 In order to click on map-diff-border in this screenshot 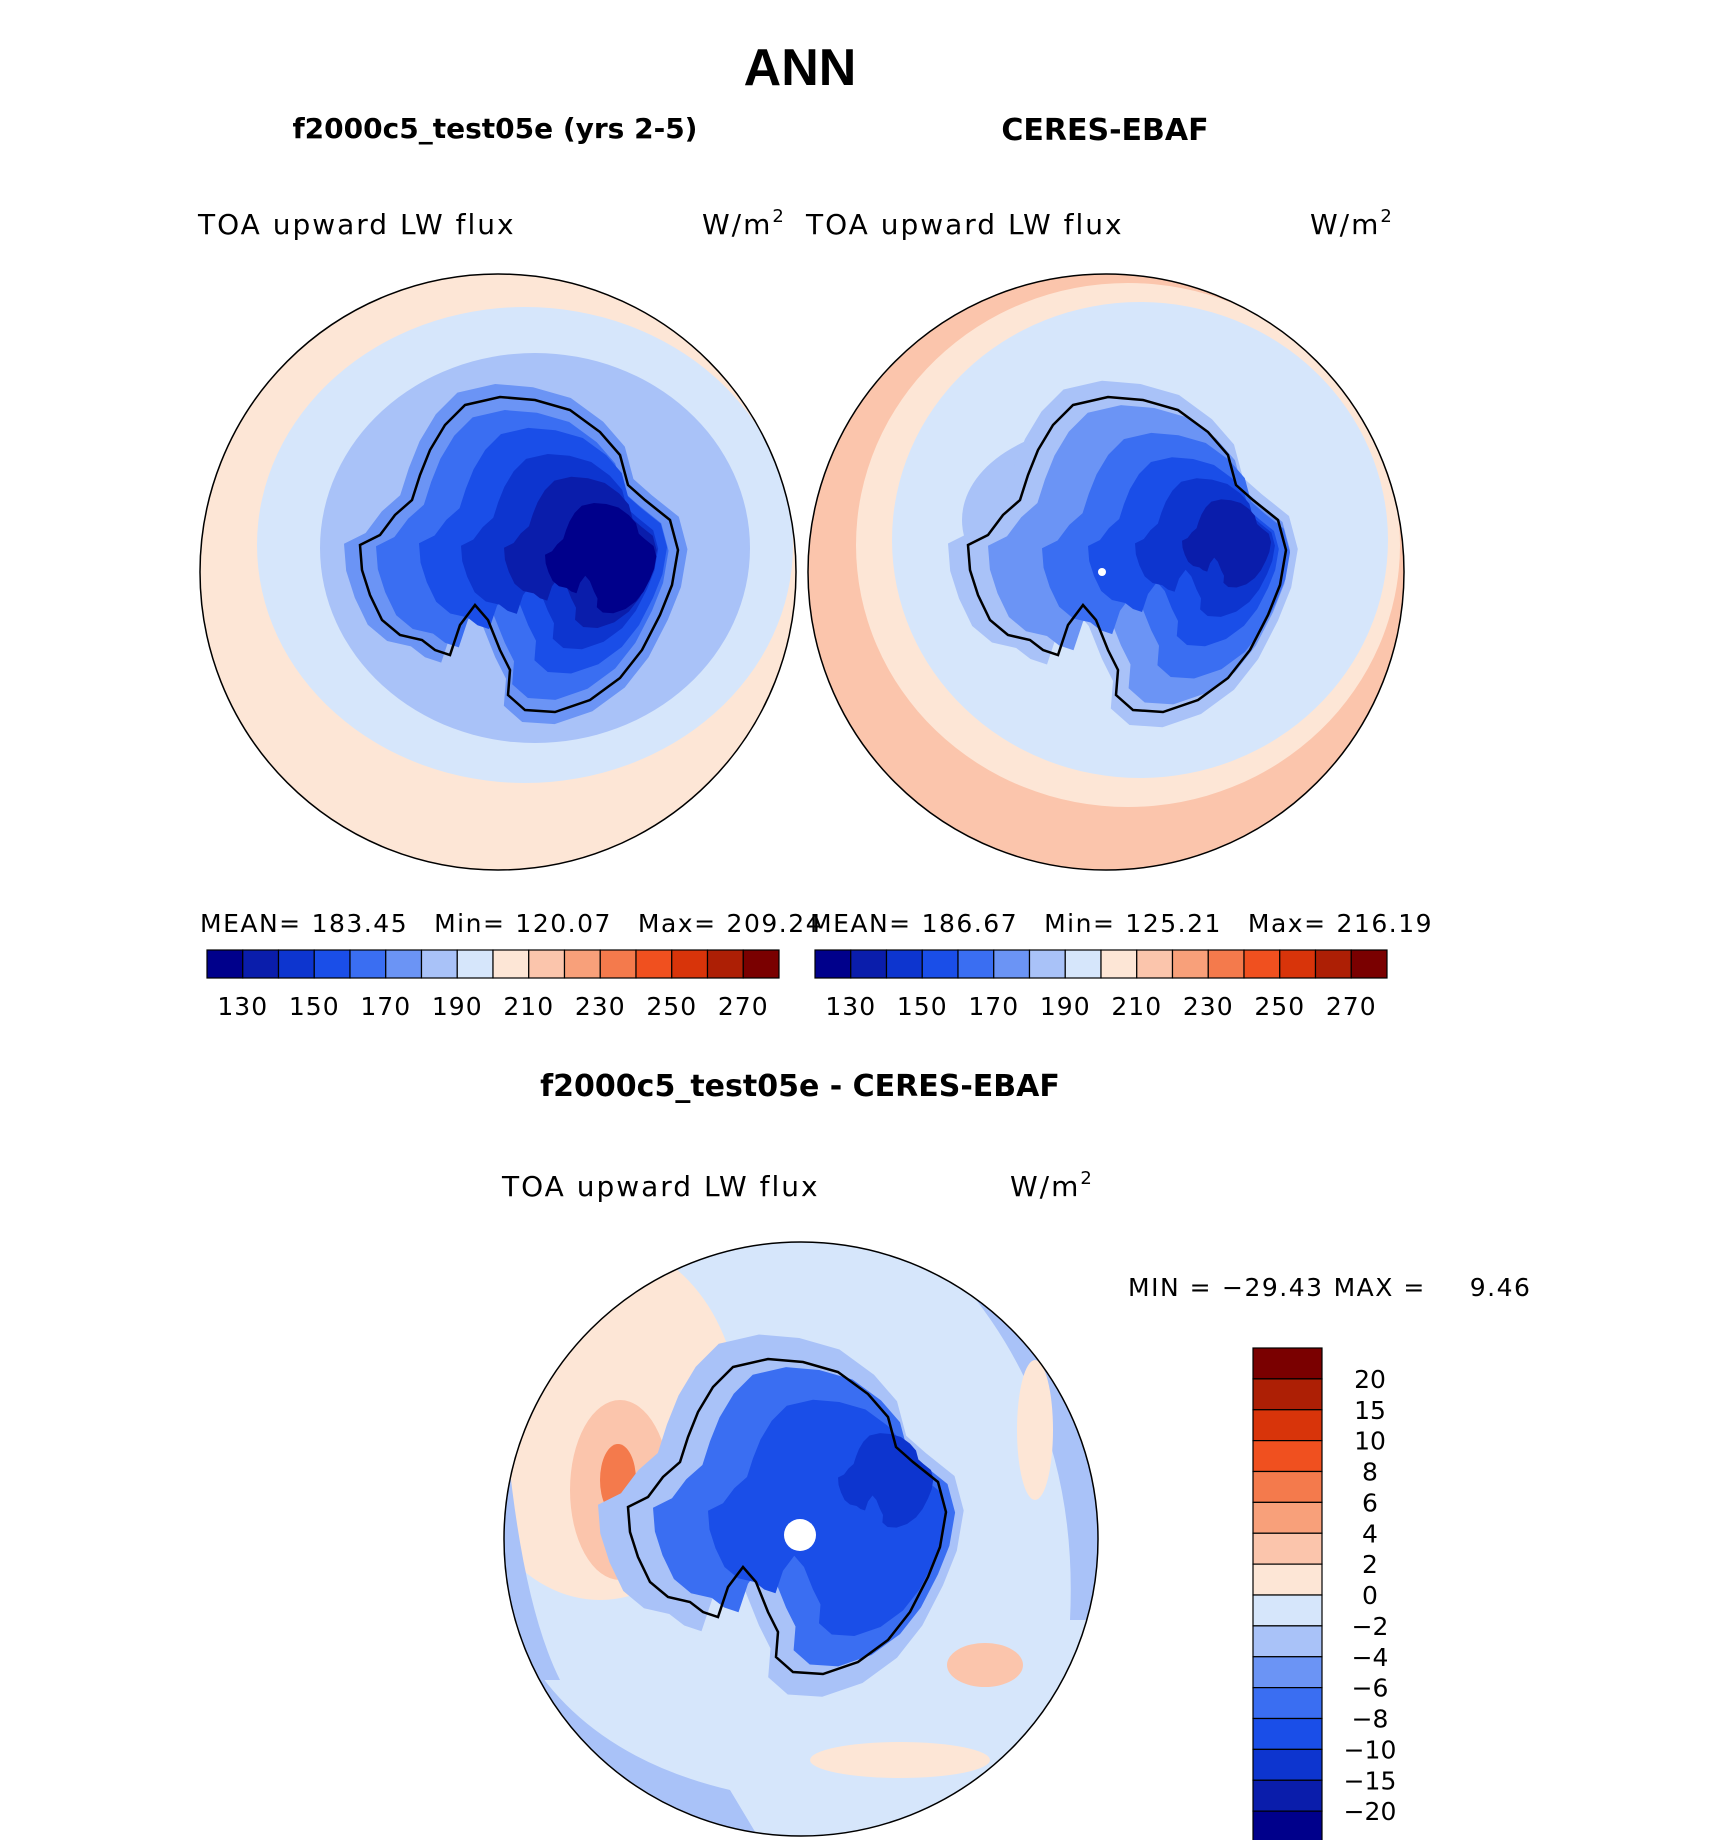, I will do `click(801, 1539)`.